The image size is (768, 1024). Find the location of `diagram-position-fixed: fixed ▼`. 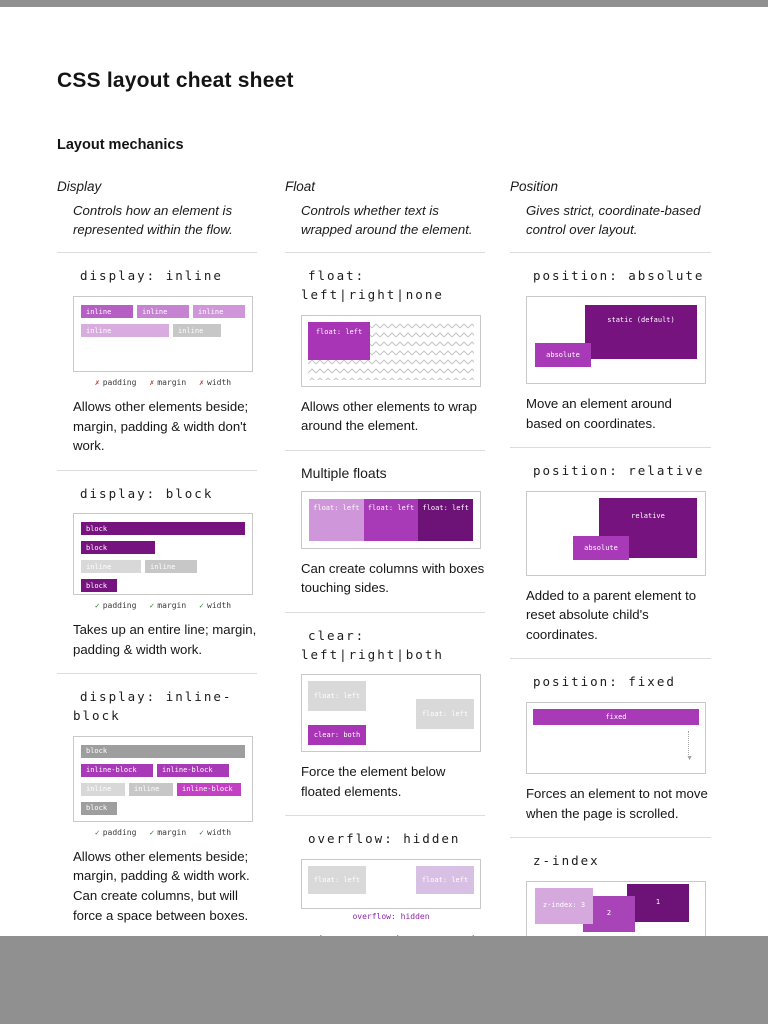

diagram-position-fixed: fixed ▼ is located at coordinates (616, 738).